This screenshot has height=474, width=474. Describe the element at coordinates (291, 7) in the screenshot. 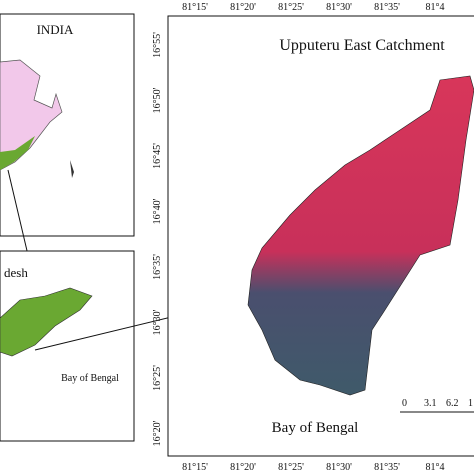

I see `lon-label-top: 81°25'` at that location.